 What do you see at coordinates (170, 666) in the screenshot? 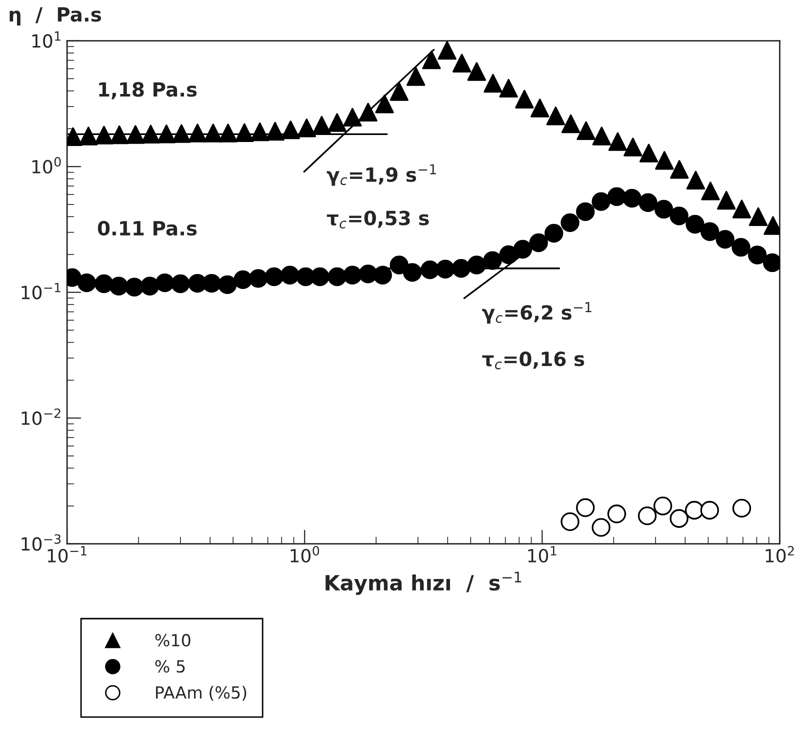
I see `legend-label: % 5` at bounding box center [170, 666].